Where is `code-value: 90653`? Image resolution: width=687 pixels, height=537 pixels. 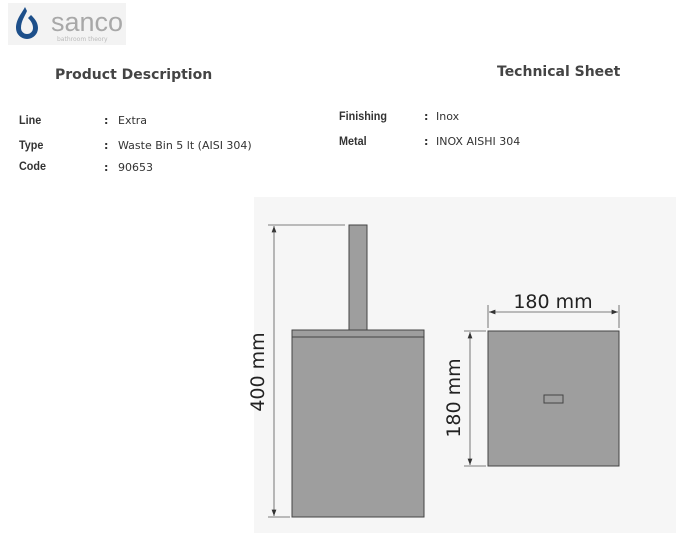 code-value: 90653 is located at coordinates (135, 167).